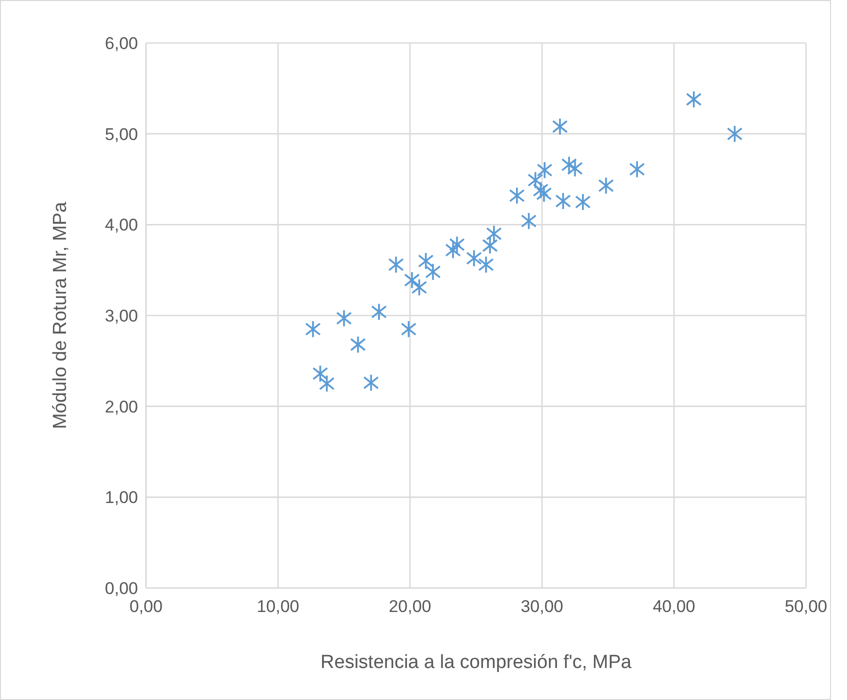 The width and height of the screenshot is (847, 700). Describe the element at coordinates (674, 606) in the screenshot. I see `x-tick-label: 40,00` at that location.